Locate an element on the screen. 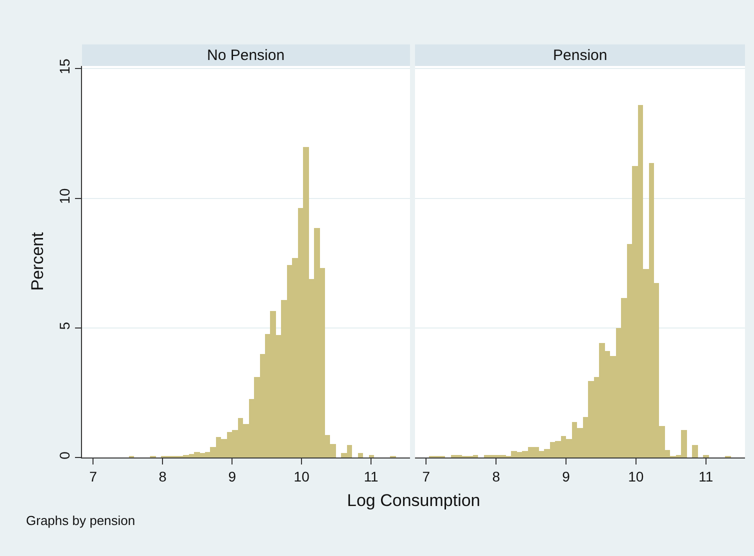 Image resolution: width=754 pixels, height=556 pixels. chart-title: No Pension is located at coordinates (246, 55).